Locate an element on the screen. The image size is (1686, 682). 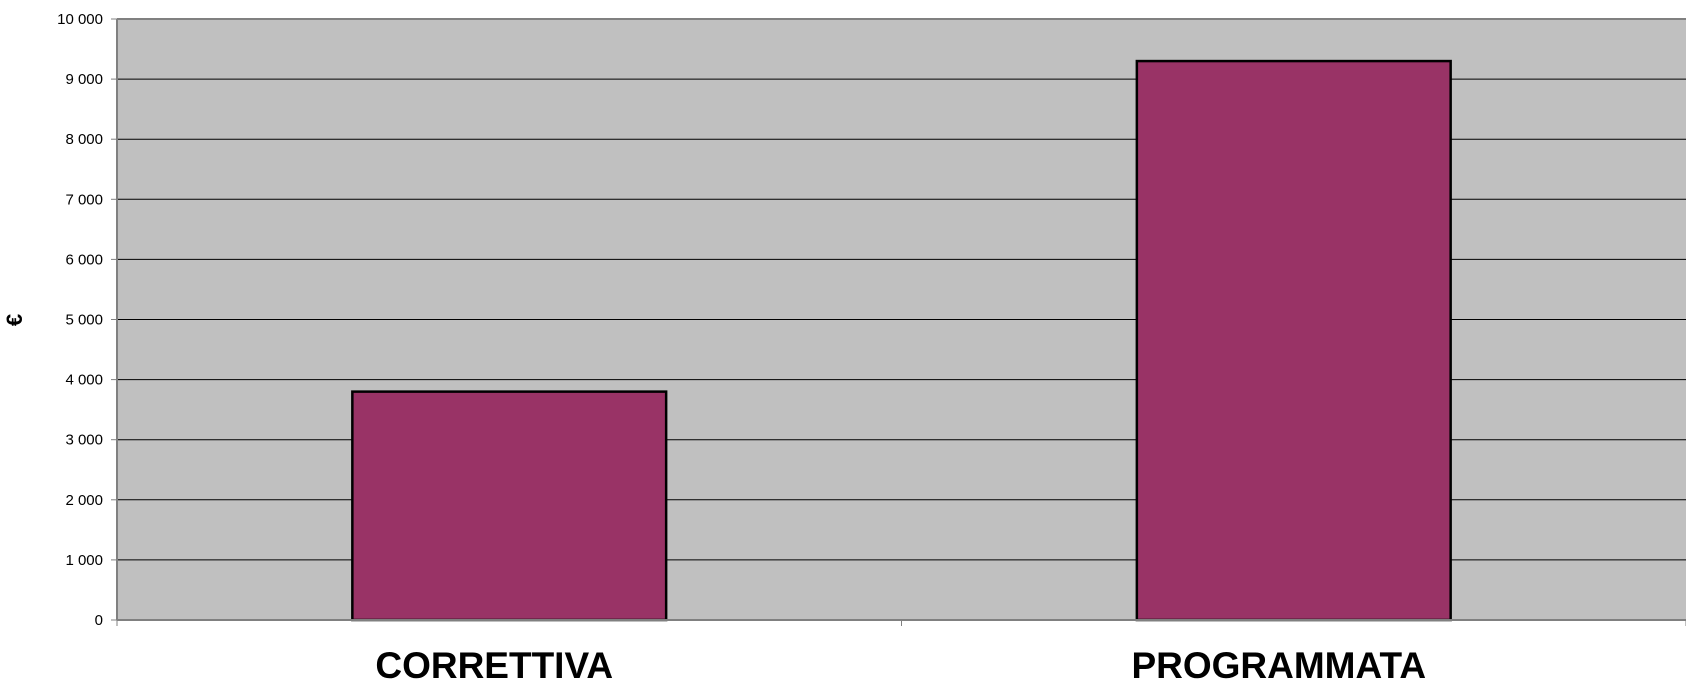
x-axis-labels: CORRETTIVA PROGRAMMATA is located at coordinates (900, 663).